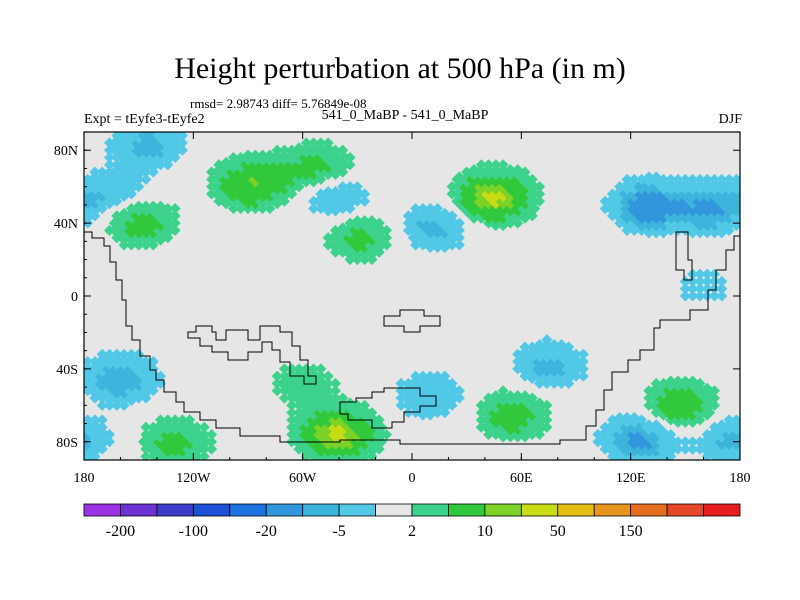 The height and width of the screenshot is (600, 800). I want to click on plot-title: Height perturbation at 500 hPa (in m), so click(400, 68).